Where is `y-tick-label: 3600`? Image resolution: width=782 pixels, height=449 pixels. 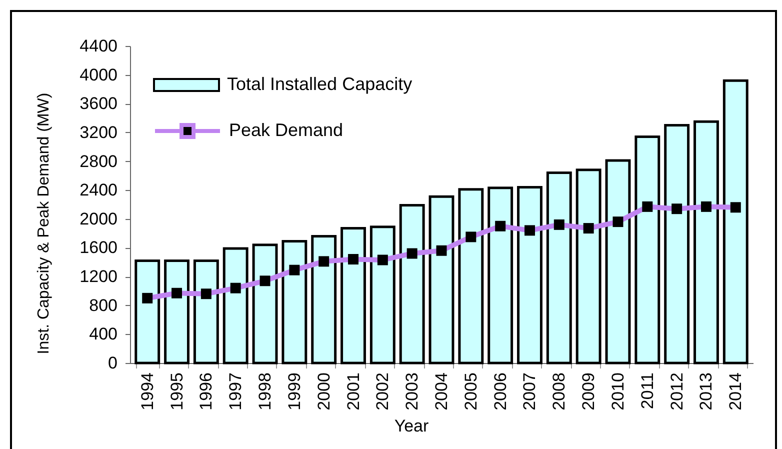
y-tick-label: 3600 is located at coordinates (99, 104).